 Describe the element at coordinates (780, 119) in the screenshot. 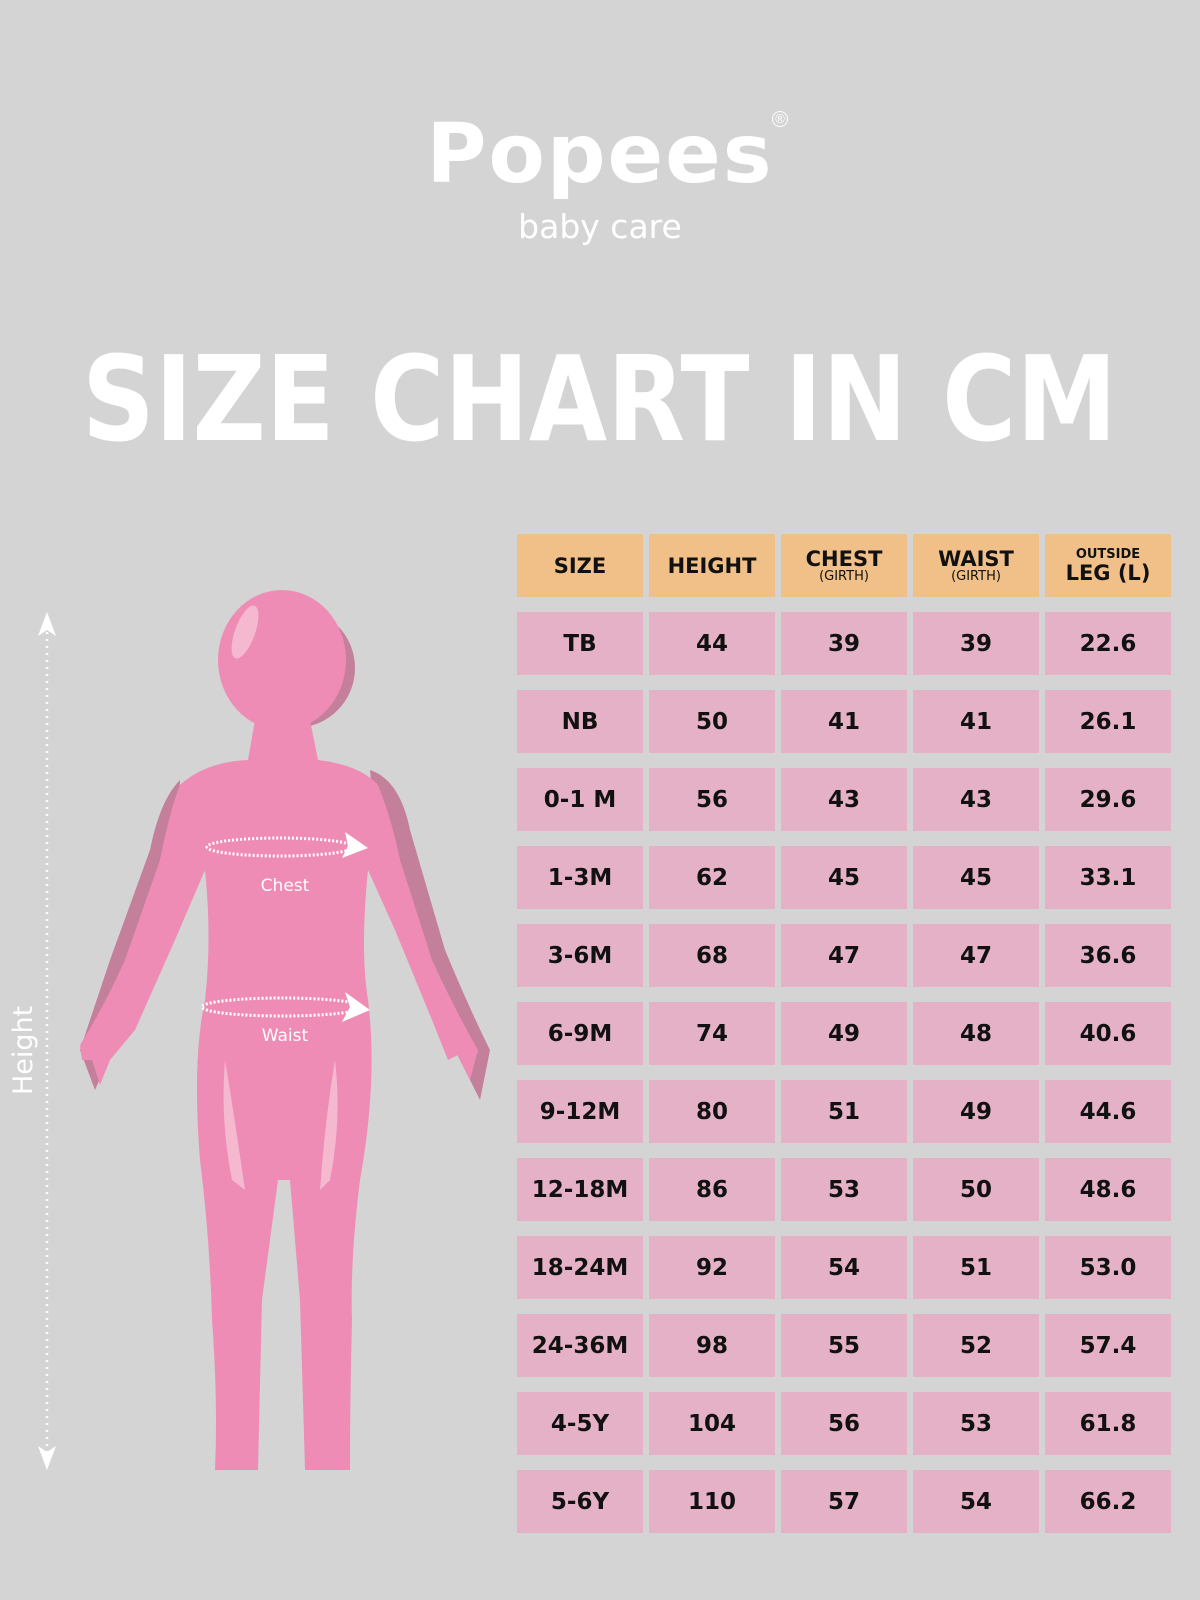

I see `registered-mark: ®` at that location.